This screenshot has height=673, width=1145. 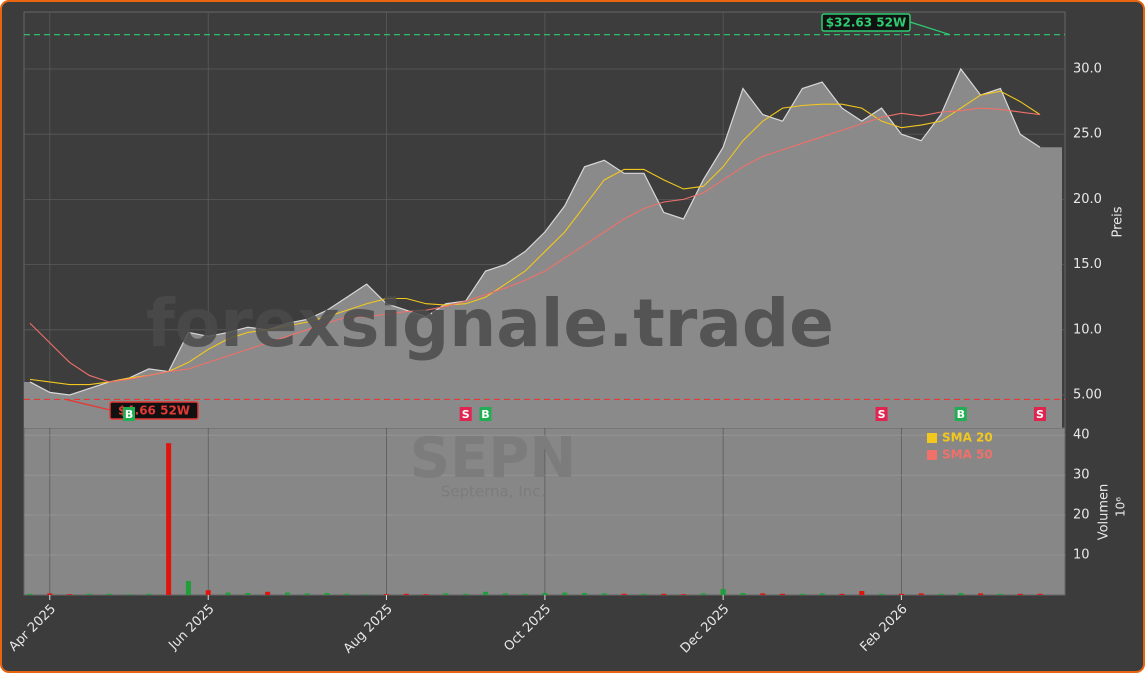 What do you see at coordinates (1087, 134) in the screenshot?
I see `y-tick-label: 25.0` at bounding box center [1087, 134].